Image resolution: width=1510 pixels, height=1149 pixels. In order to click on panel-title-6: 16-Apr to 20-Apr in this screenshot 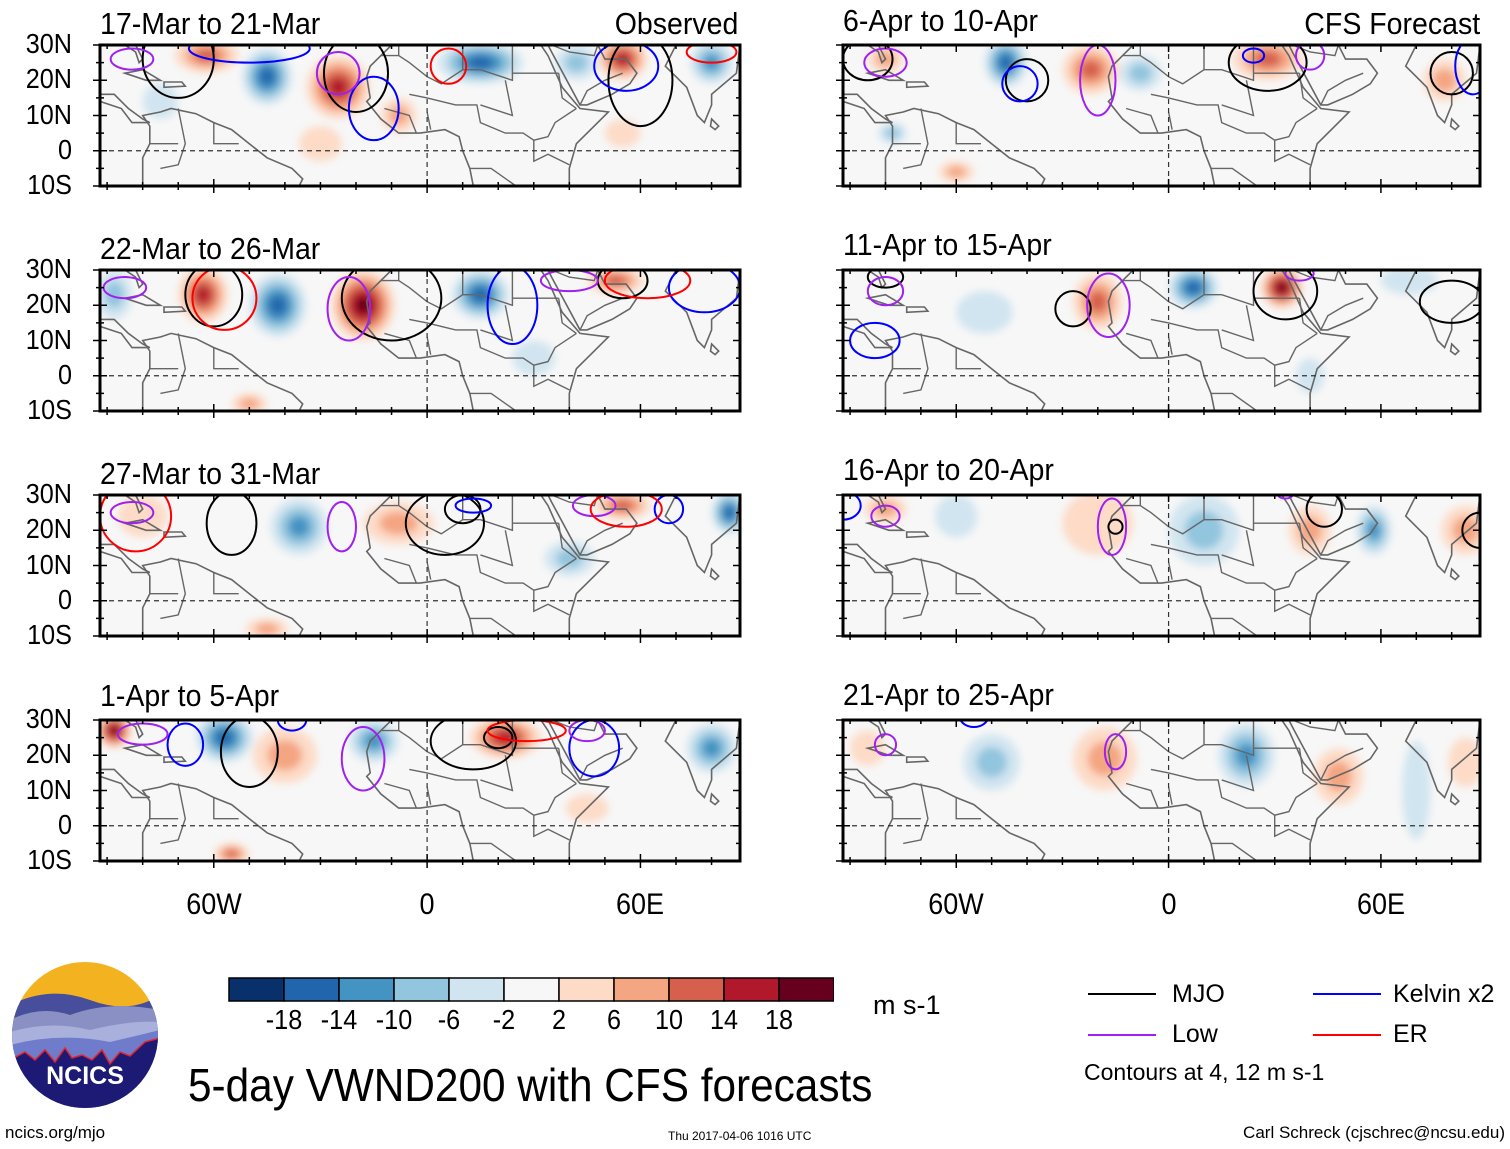, I will do `click(948, 469)`.